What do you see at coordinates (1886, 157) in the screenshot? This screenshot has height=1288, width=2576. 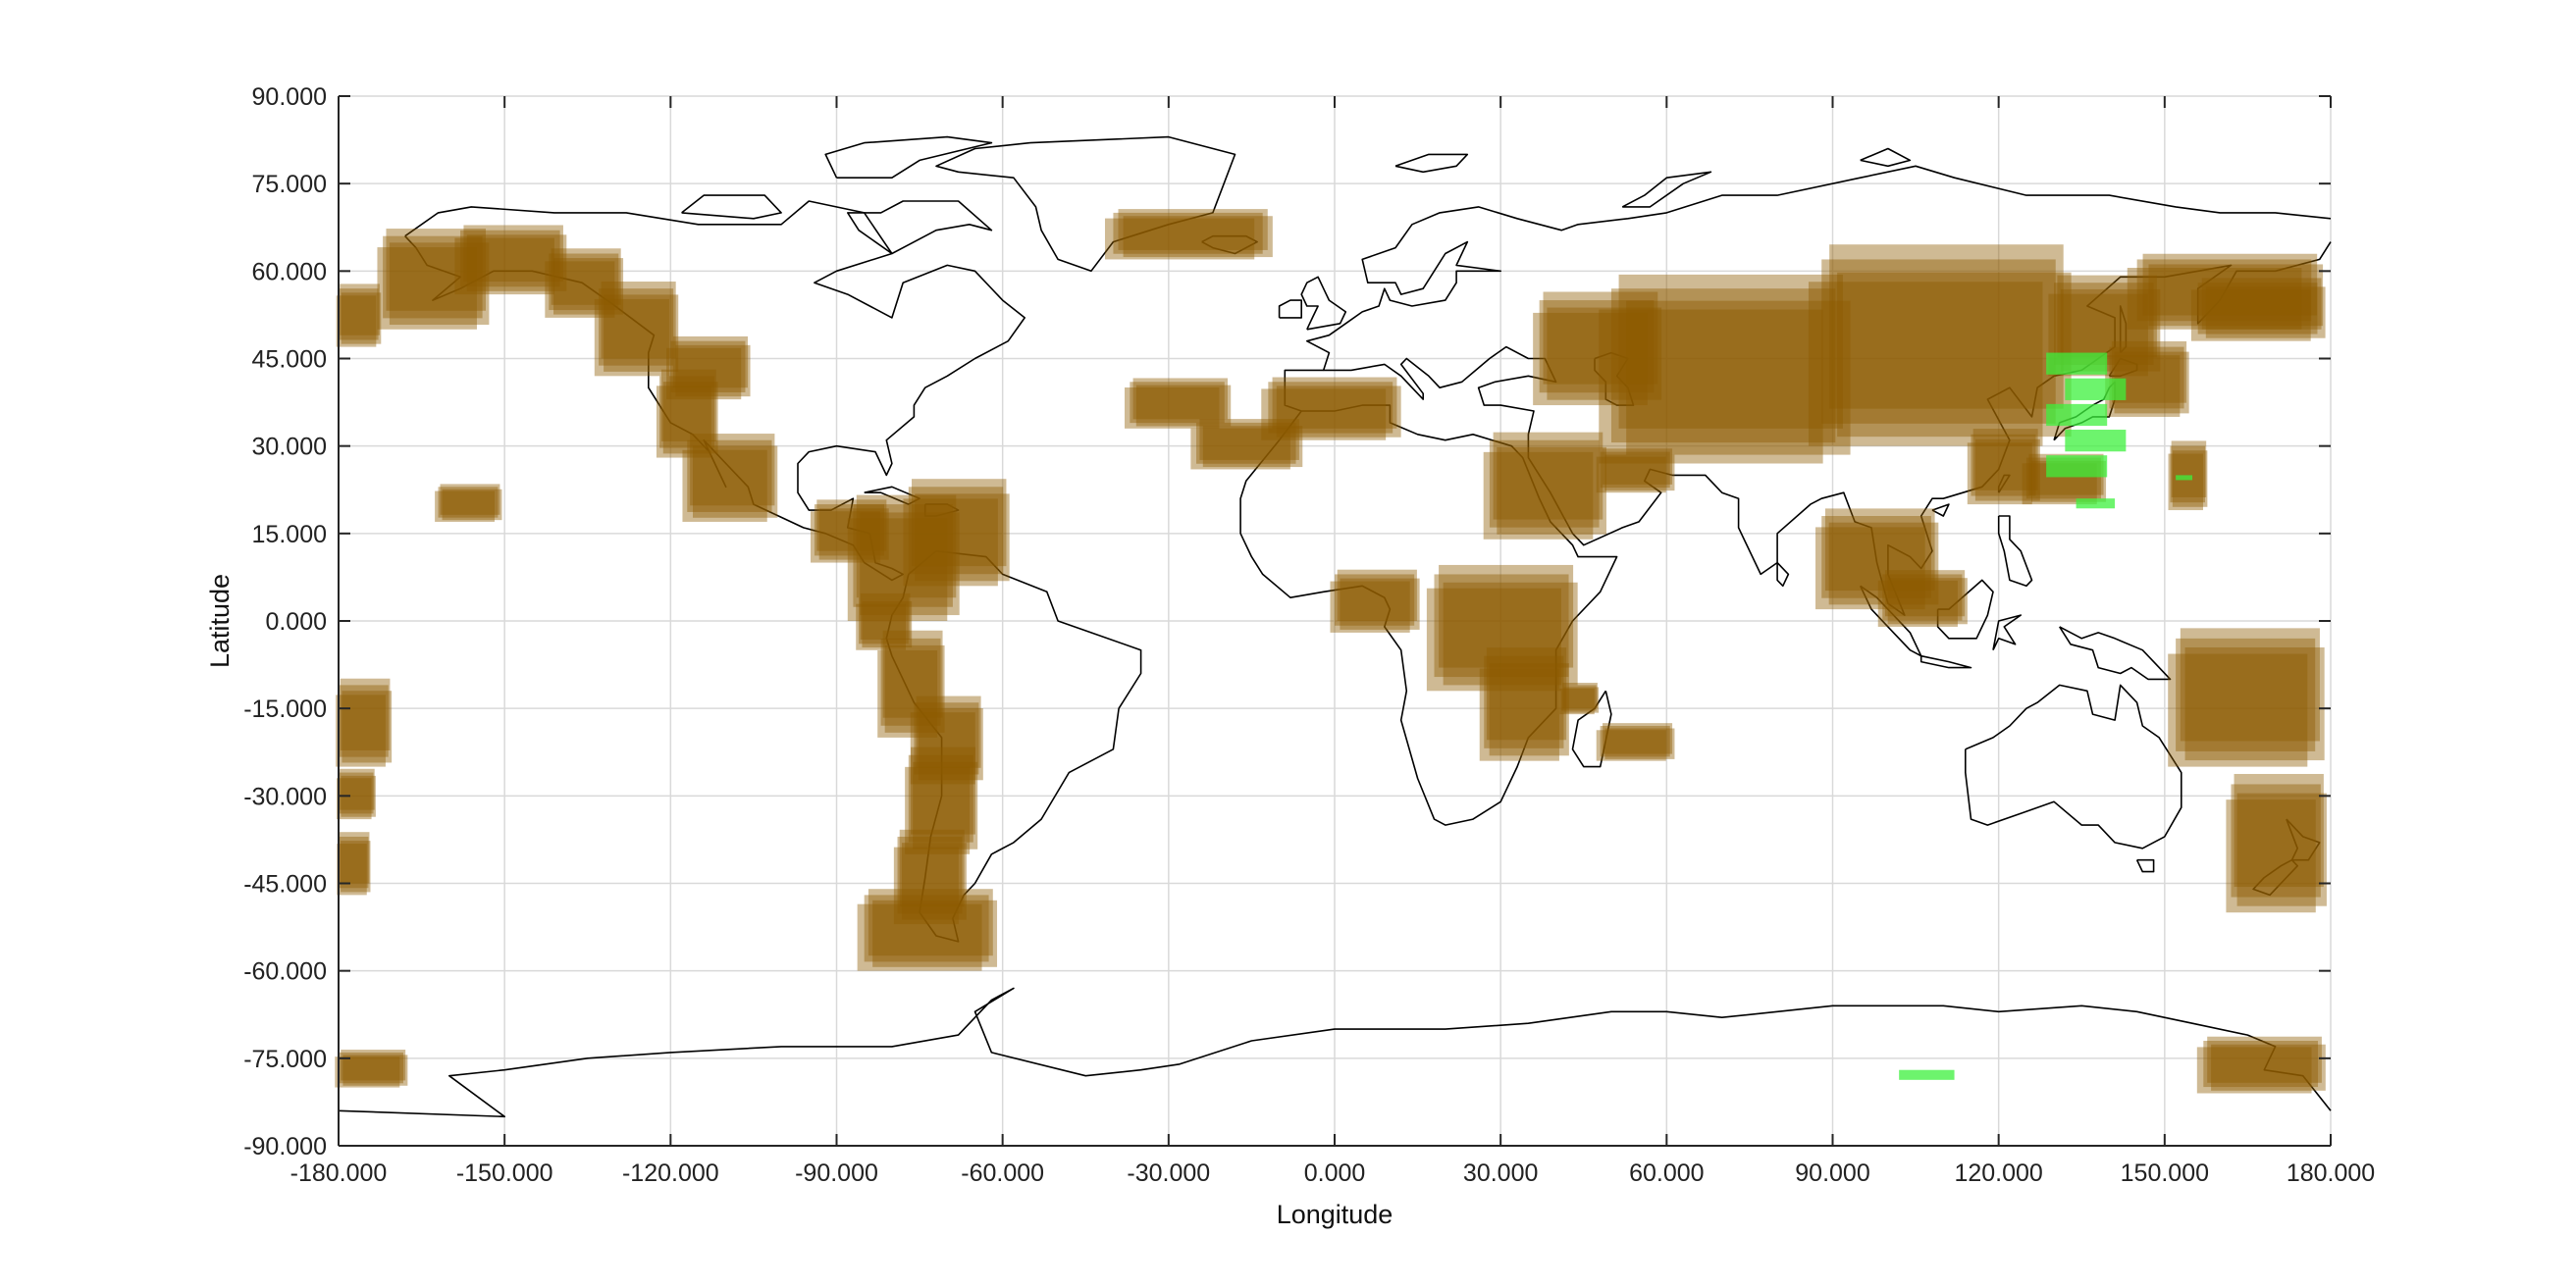 I see `coastline-severnaya-zemlya` at bounding box center [1886, 157].